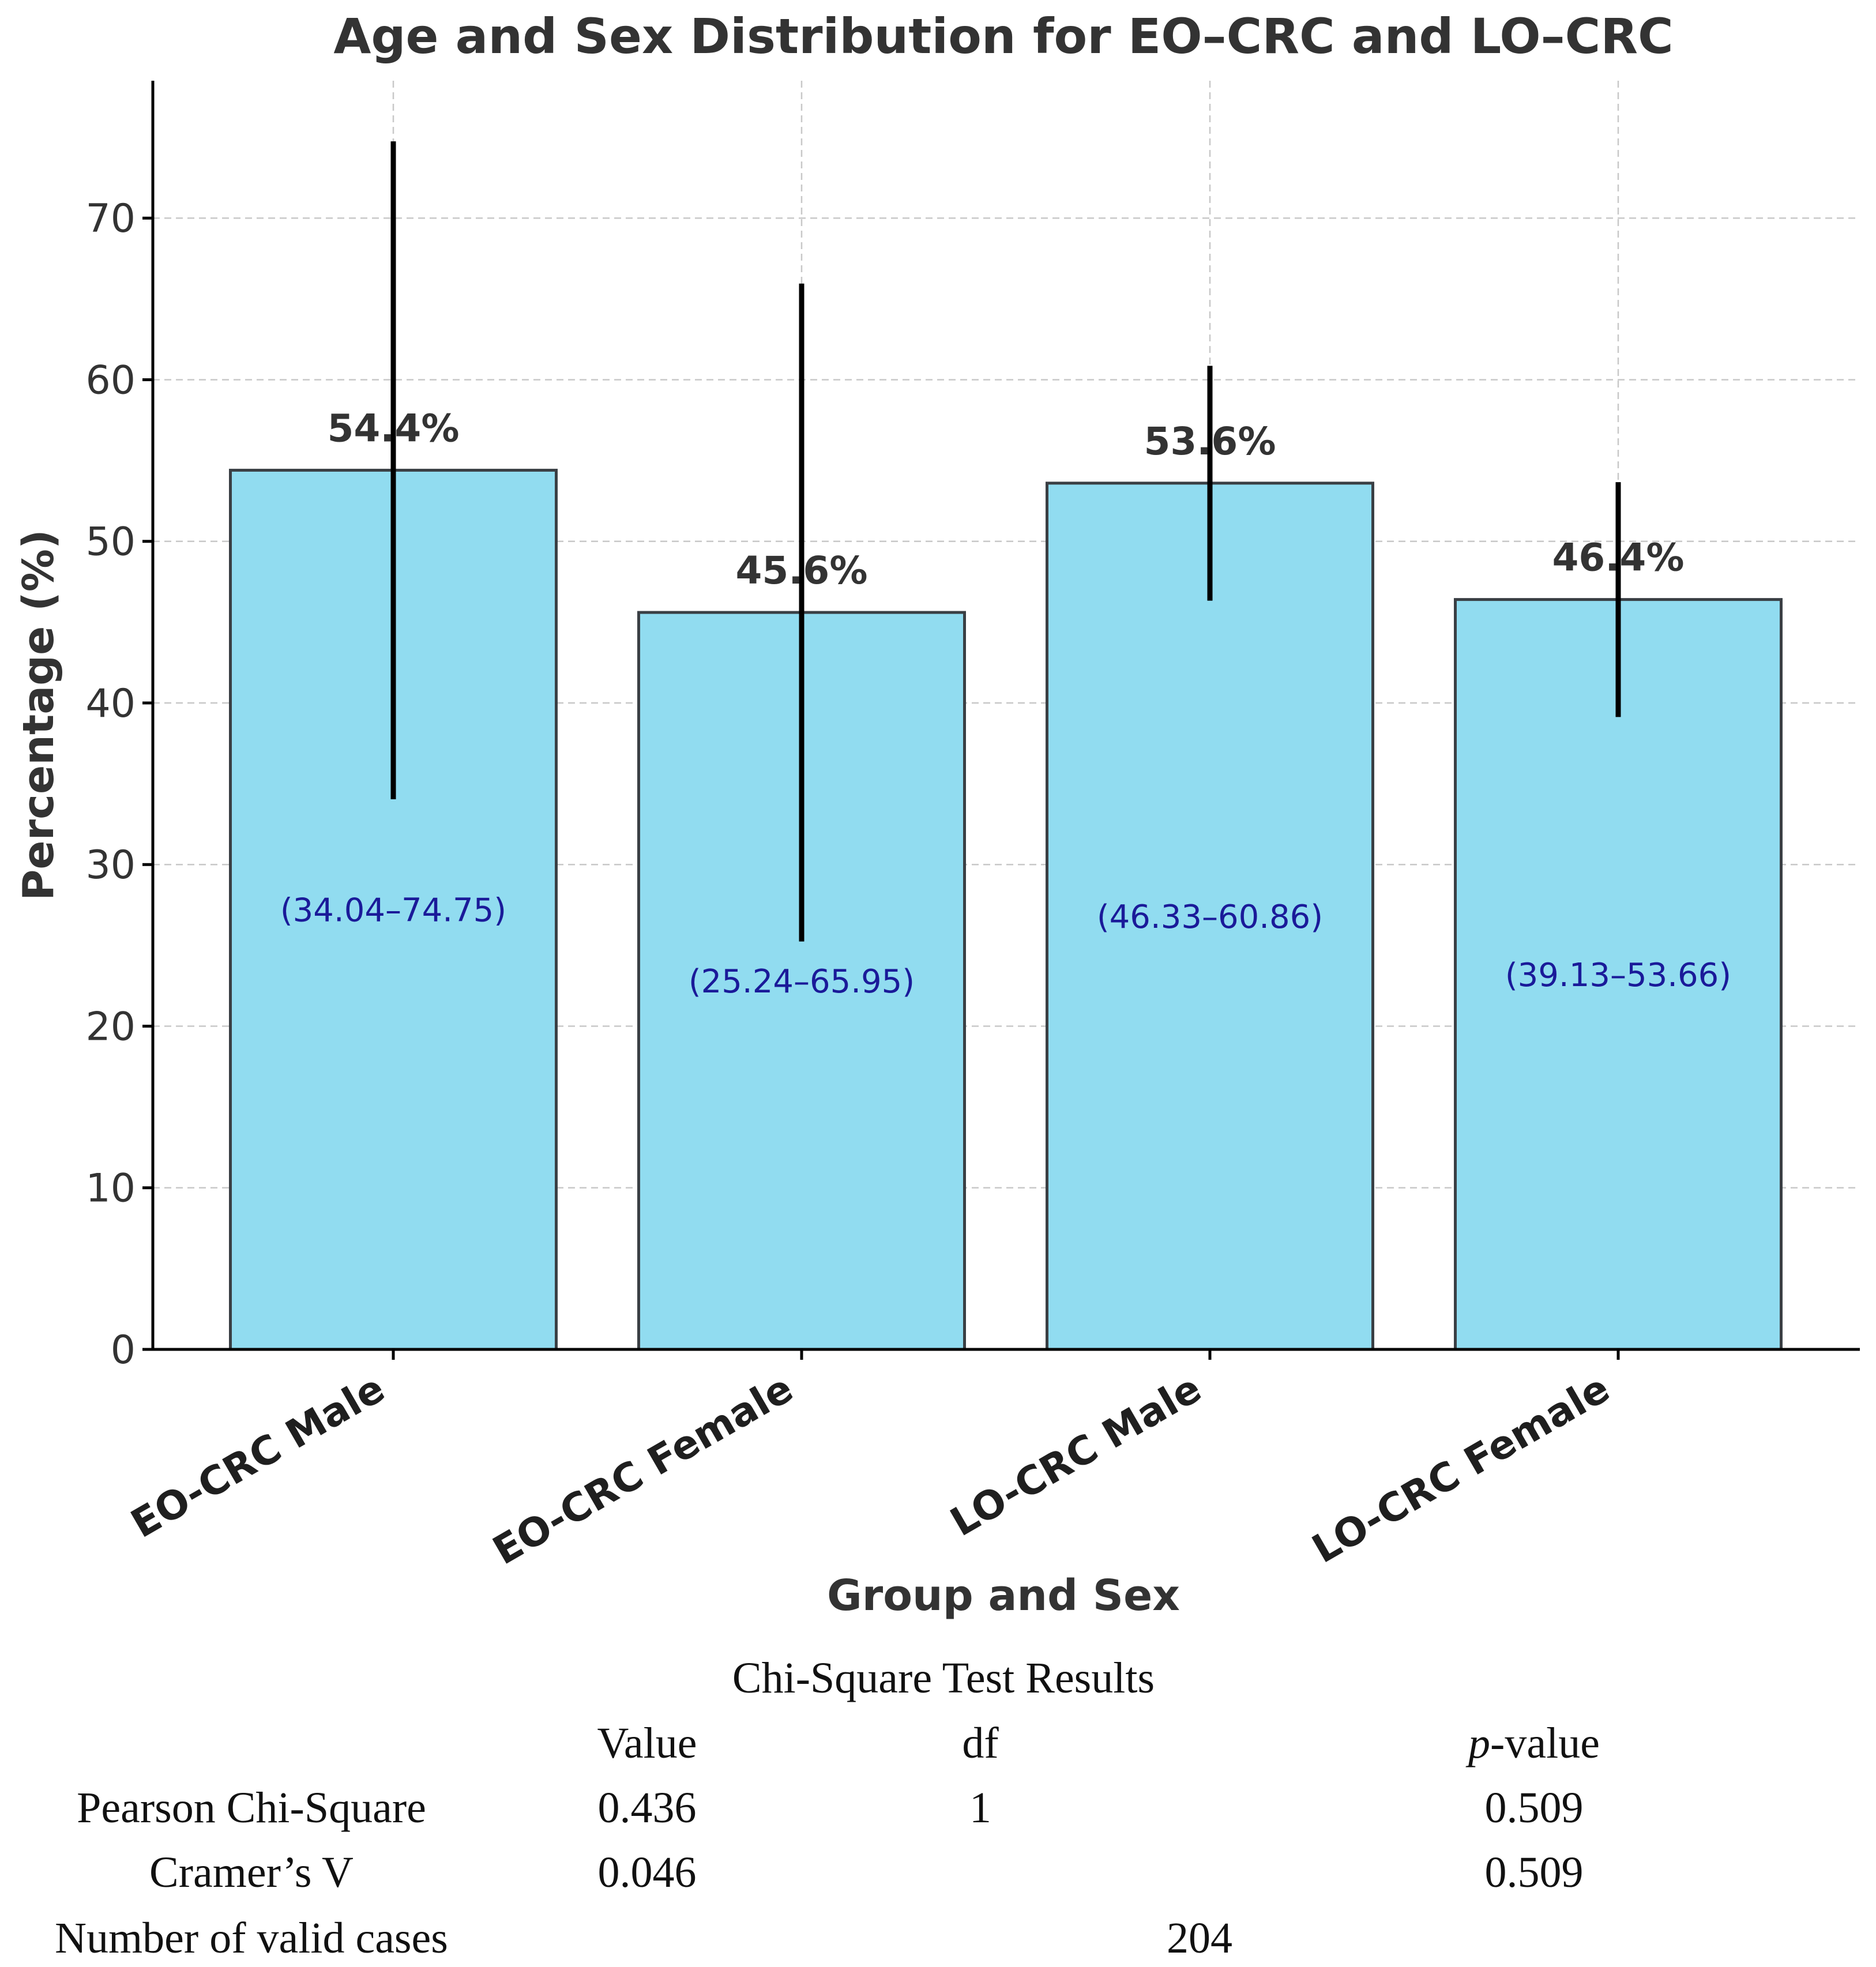 The height and width of the screenshot is (1967, 1876). Describe the element at coordinates (251, 1808) in the screenshot. I see `row-label: Pearson Chi-Square` at that location.